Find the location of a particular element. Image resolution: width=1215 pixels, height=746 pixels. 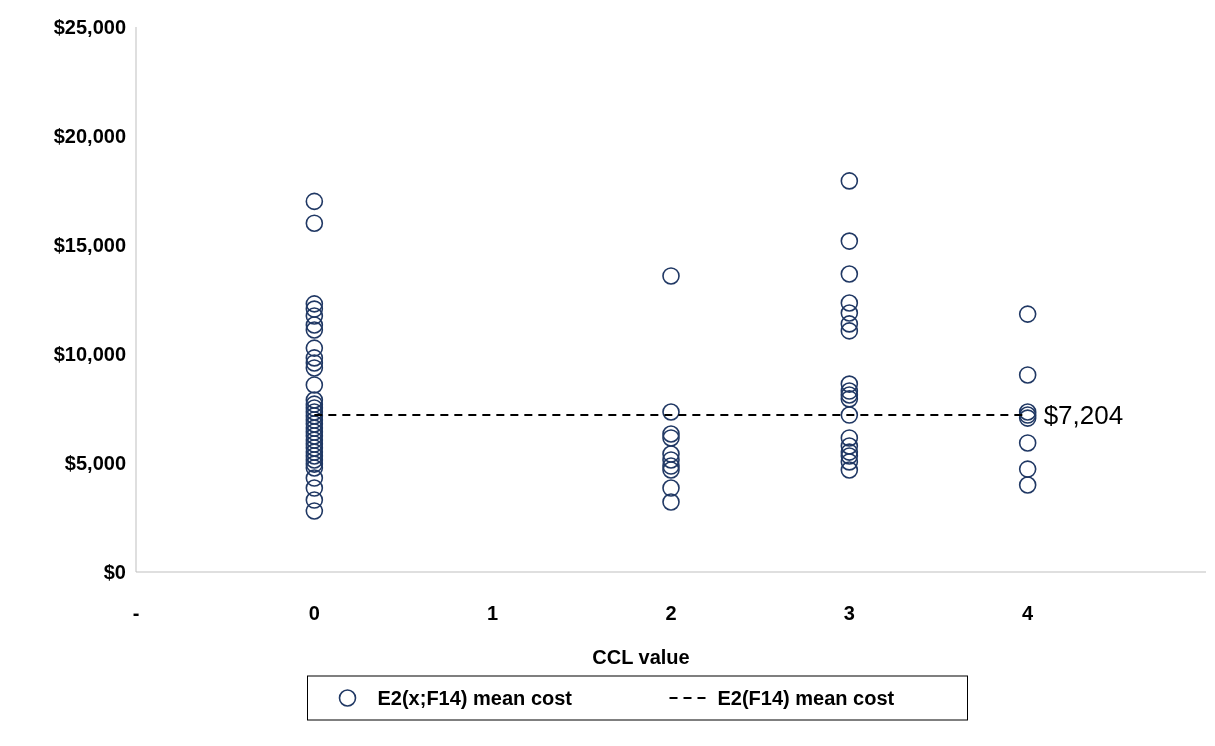

x-tick-label: - is located at coordinates (136, 613).